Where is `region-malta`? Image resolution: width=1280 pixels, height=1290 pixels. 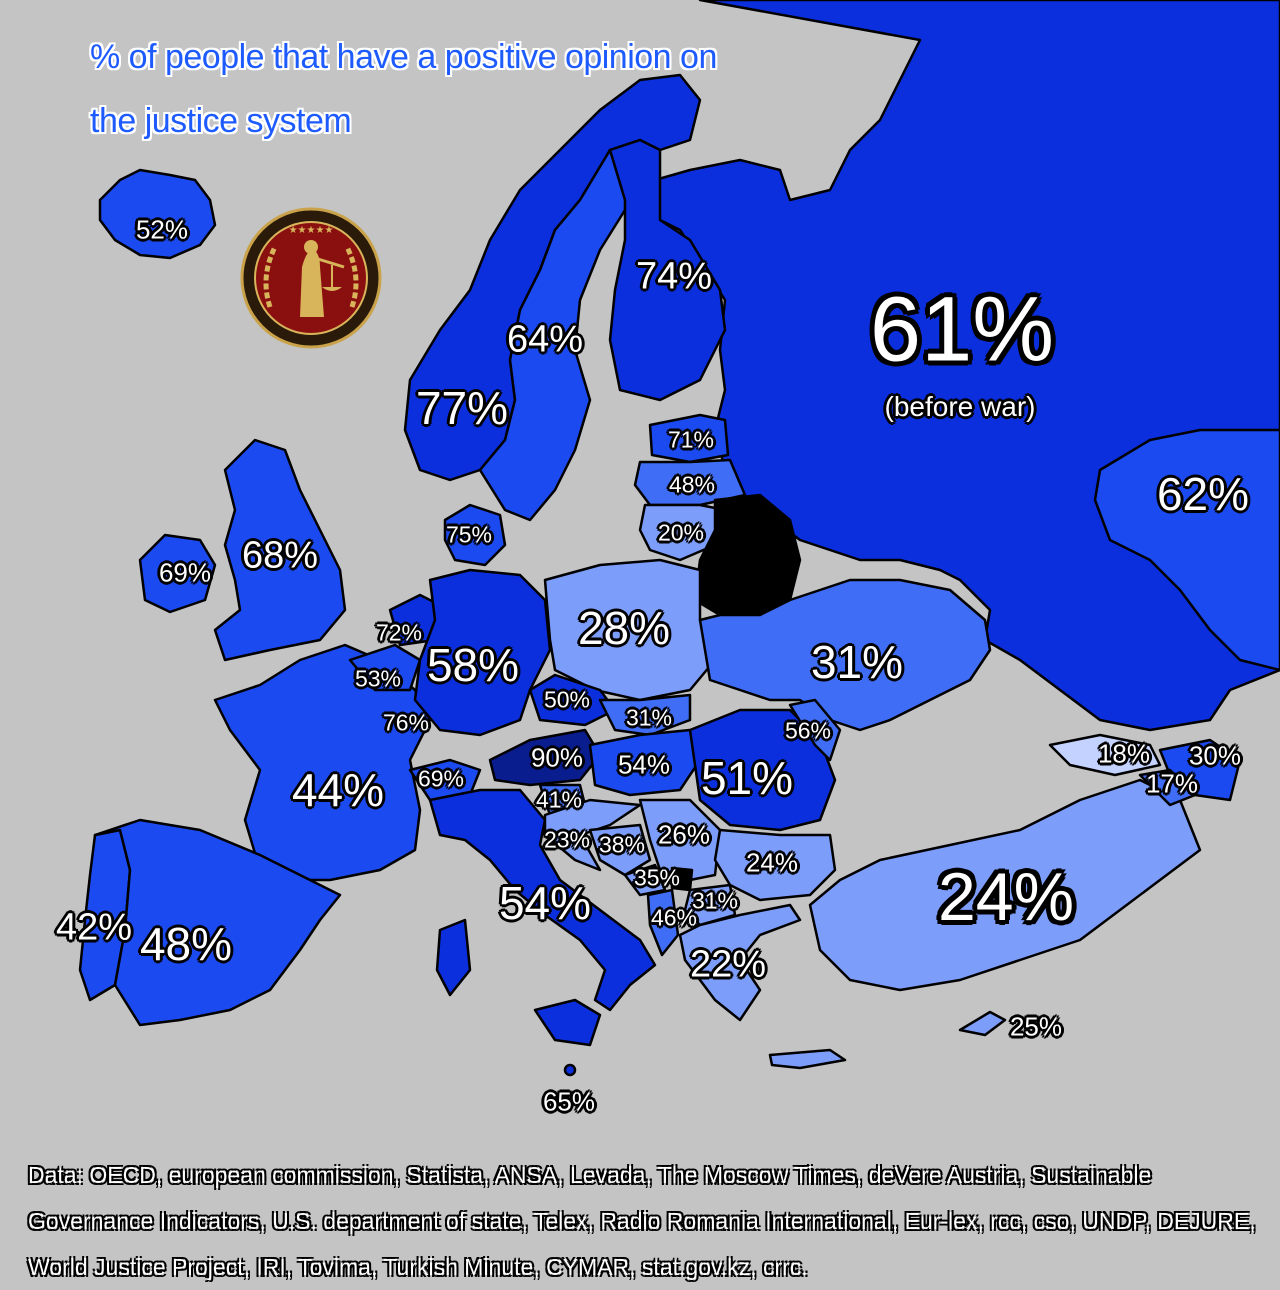
region-malta is located at coordinates (570, 1070).